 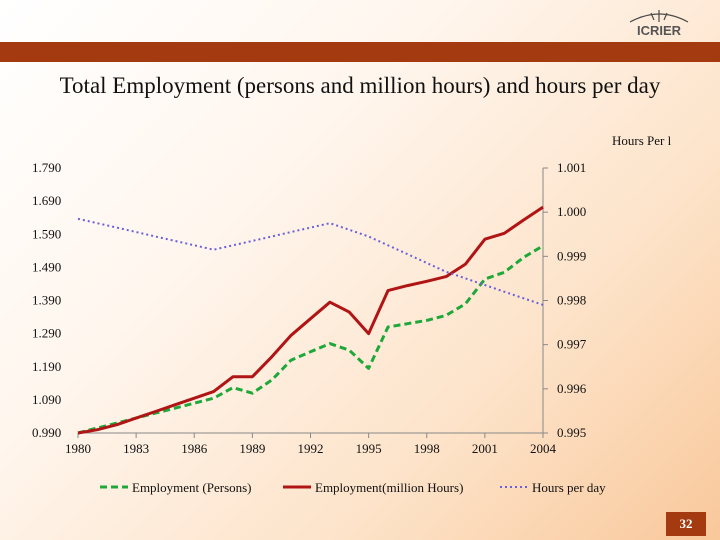 I want to click on x-tick-label: 1989, so click(x=252, y=448).